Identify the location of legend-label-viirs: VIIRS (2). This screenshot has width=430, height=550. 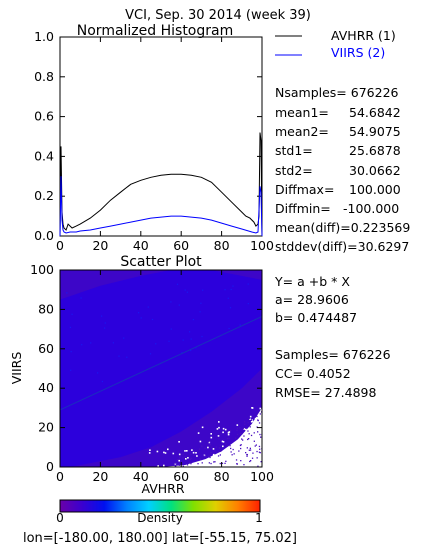
(358, 52).